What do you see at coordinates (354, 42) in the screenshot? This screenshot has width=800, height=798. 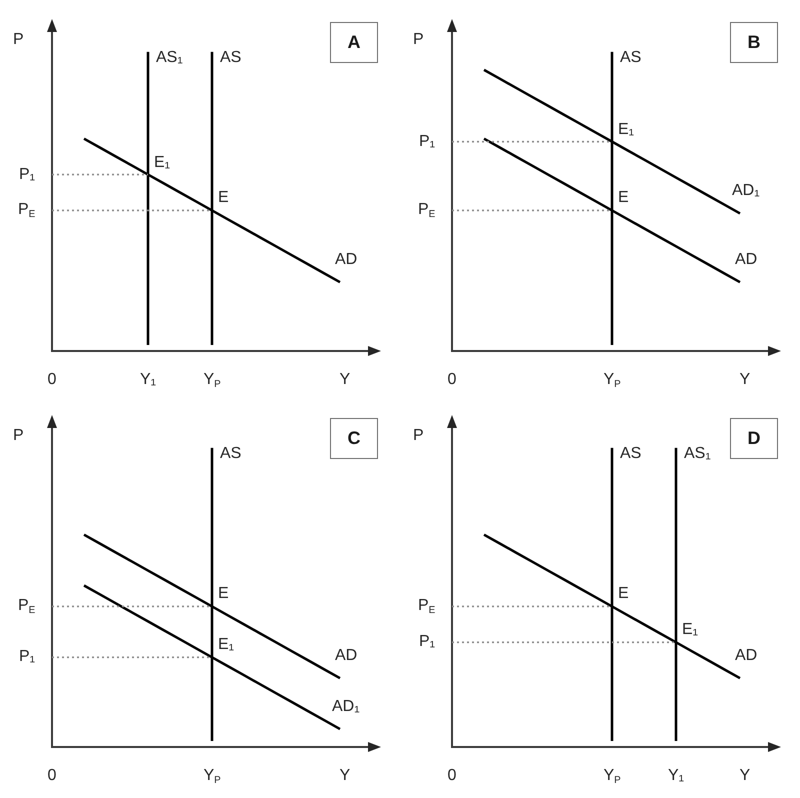 I see `chart-title: A` at bounding box center [354, 42].